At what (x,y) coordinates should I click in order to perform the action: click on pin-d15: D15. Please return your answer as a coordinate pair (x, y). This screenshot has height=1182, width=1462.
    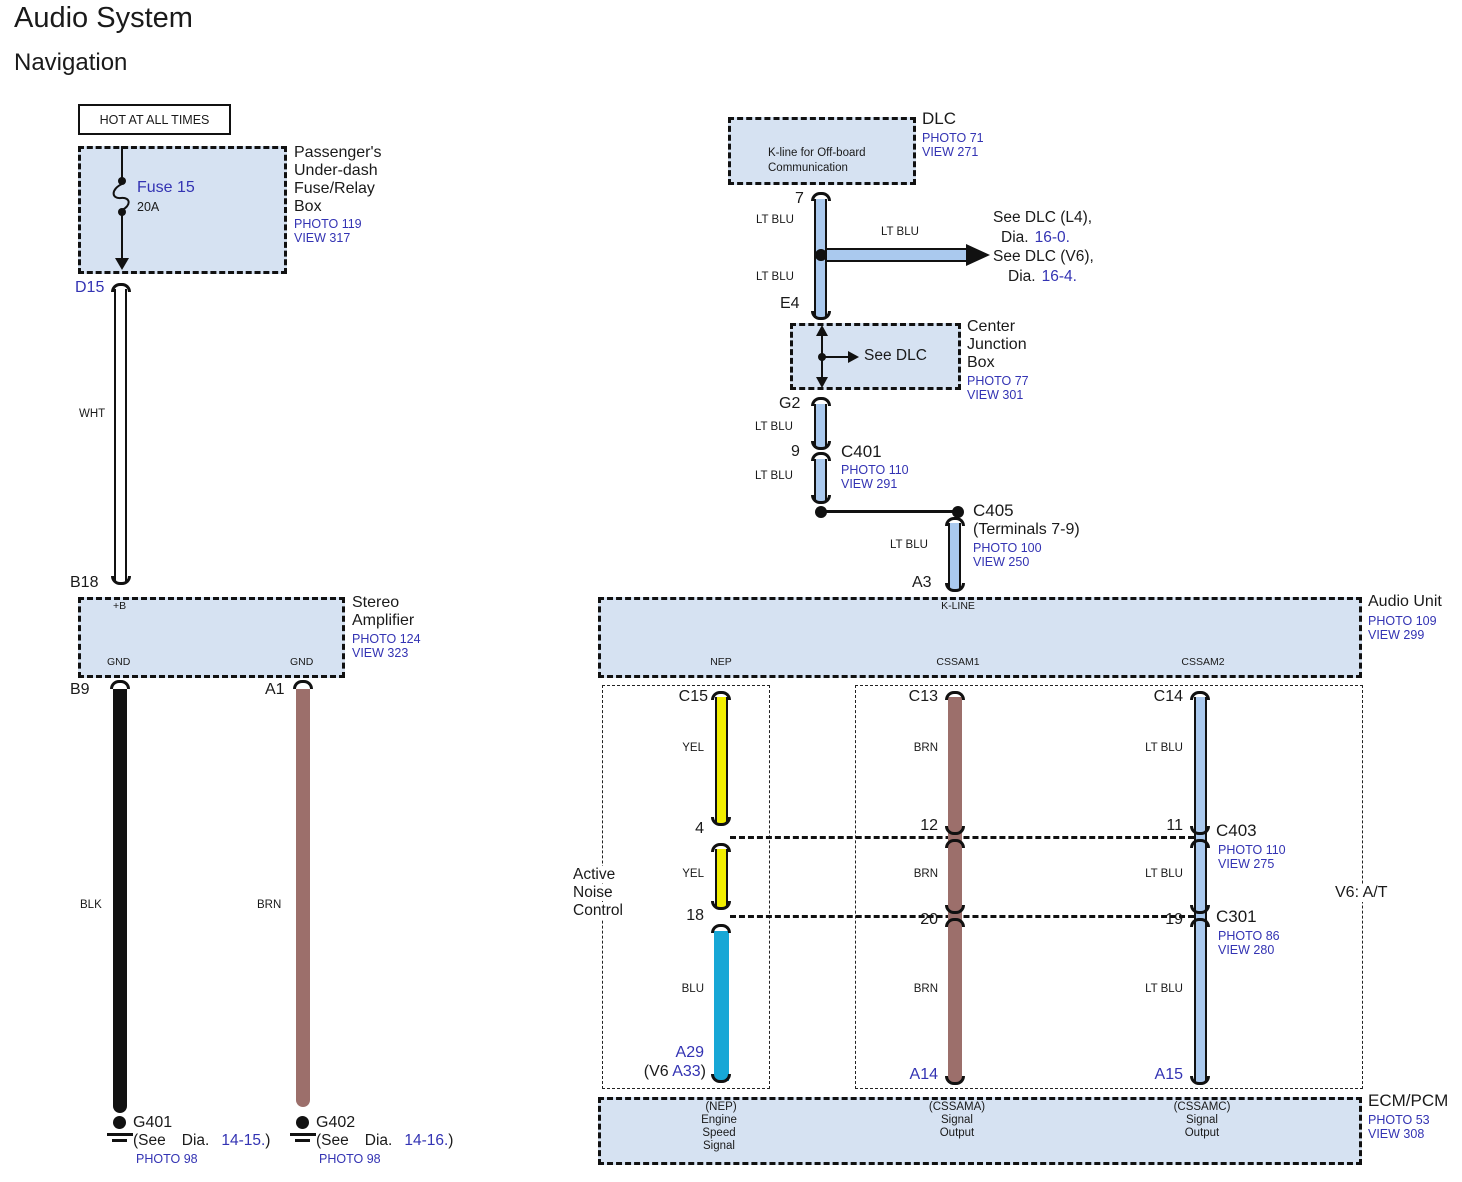
    Looking at the image, I should click on (90, 287).